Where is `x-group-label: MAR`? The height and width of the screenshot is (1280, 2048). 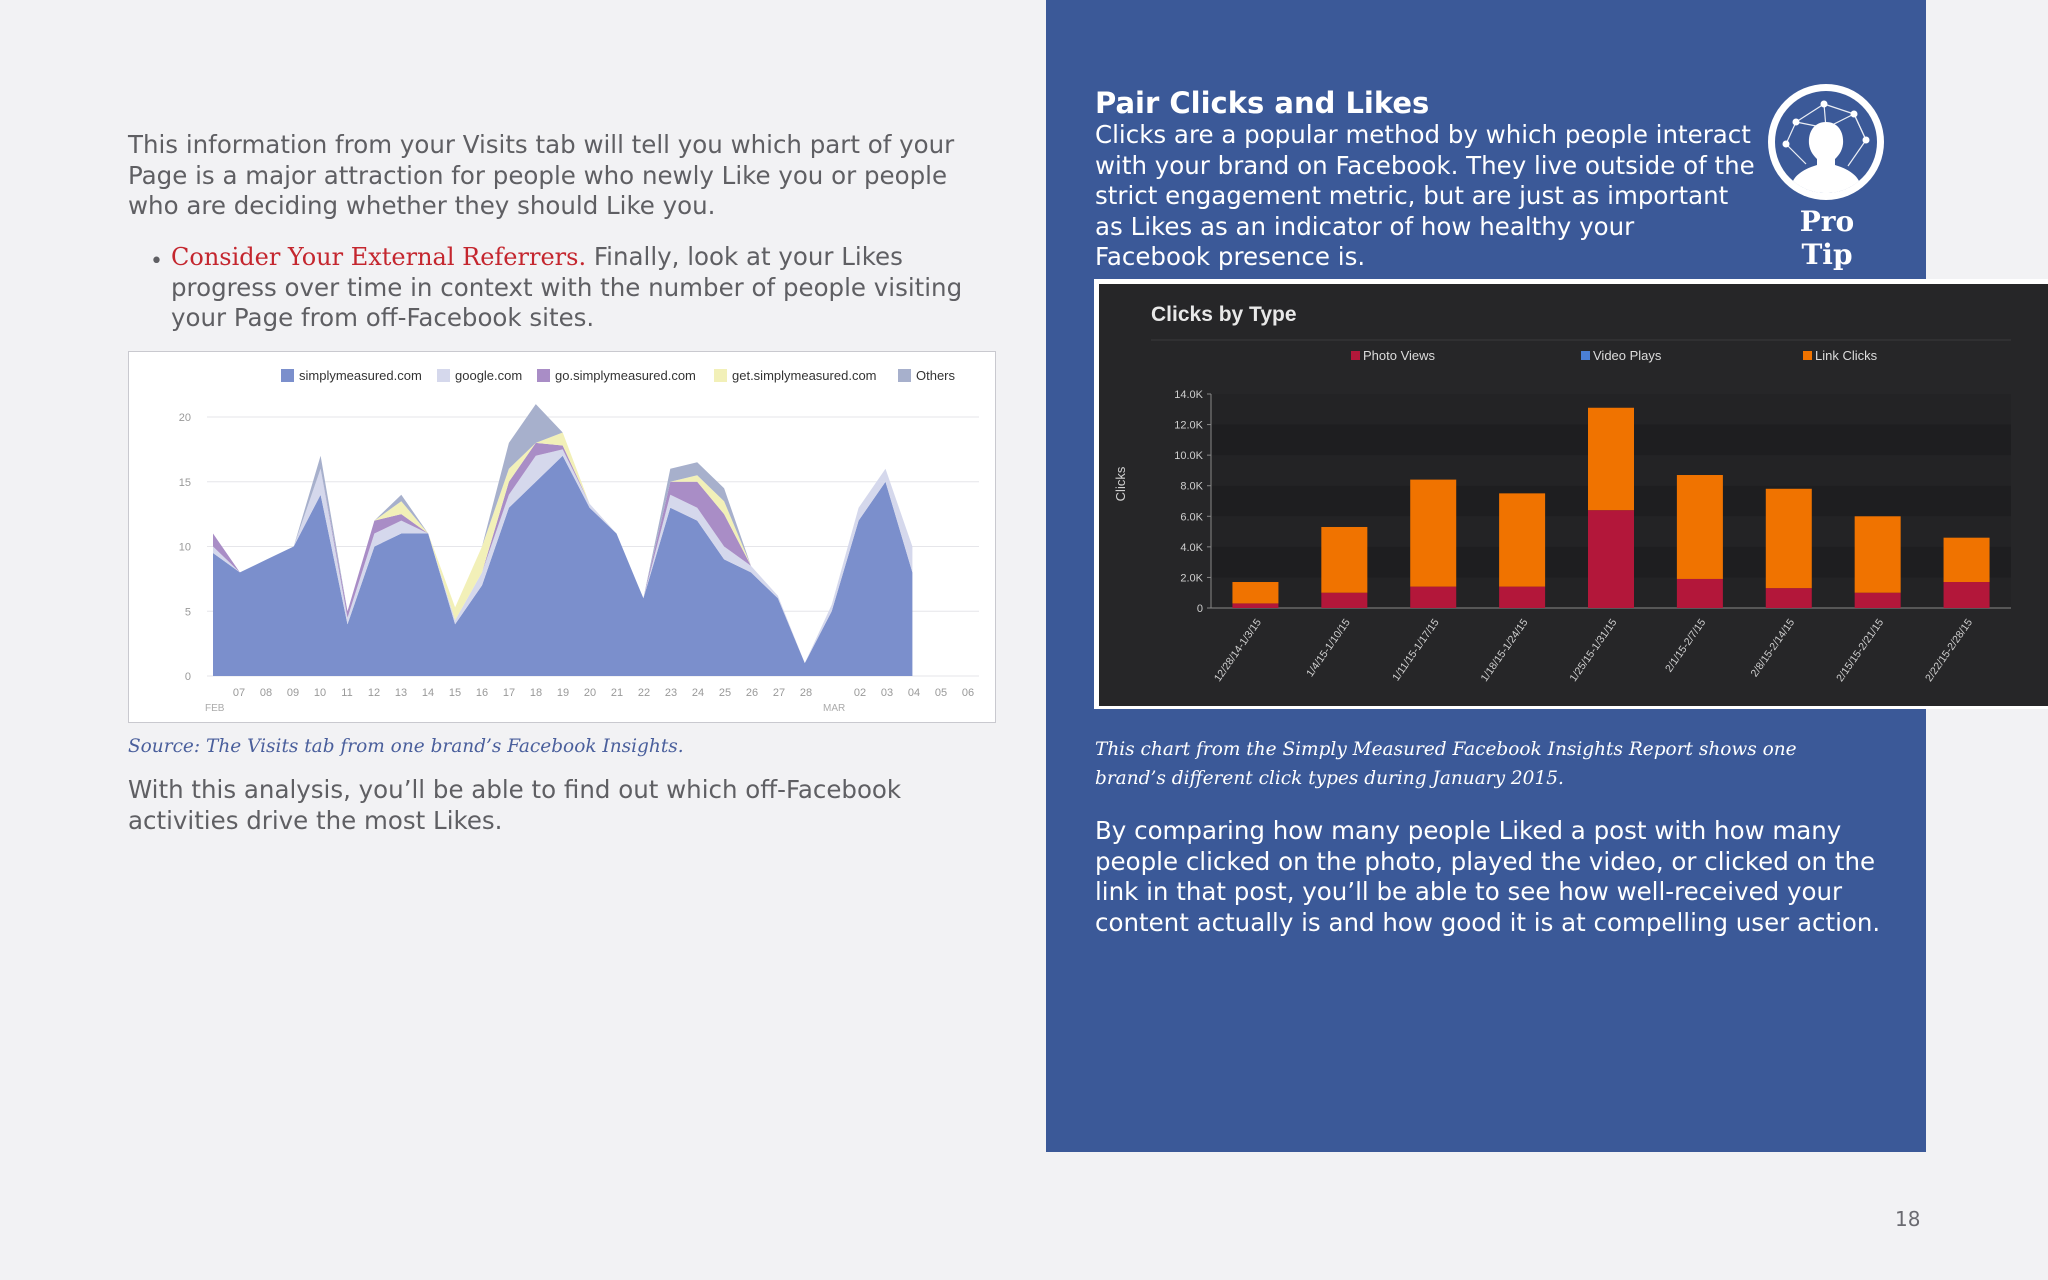
x-group-label: MAR is located at coordinates (834, 708).